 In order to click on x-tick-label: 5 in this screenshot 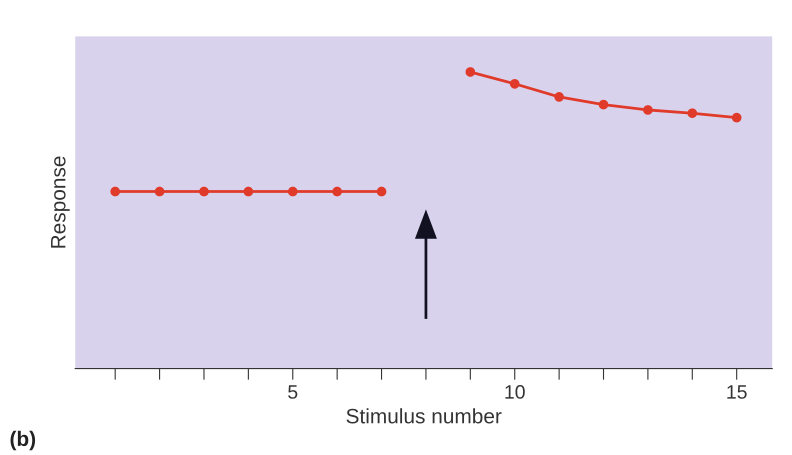, I will do `click(293, 392)`.